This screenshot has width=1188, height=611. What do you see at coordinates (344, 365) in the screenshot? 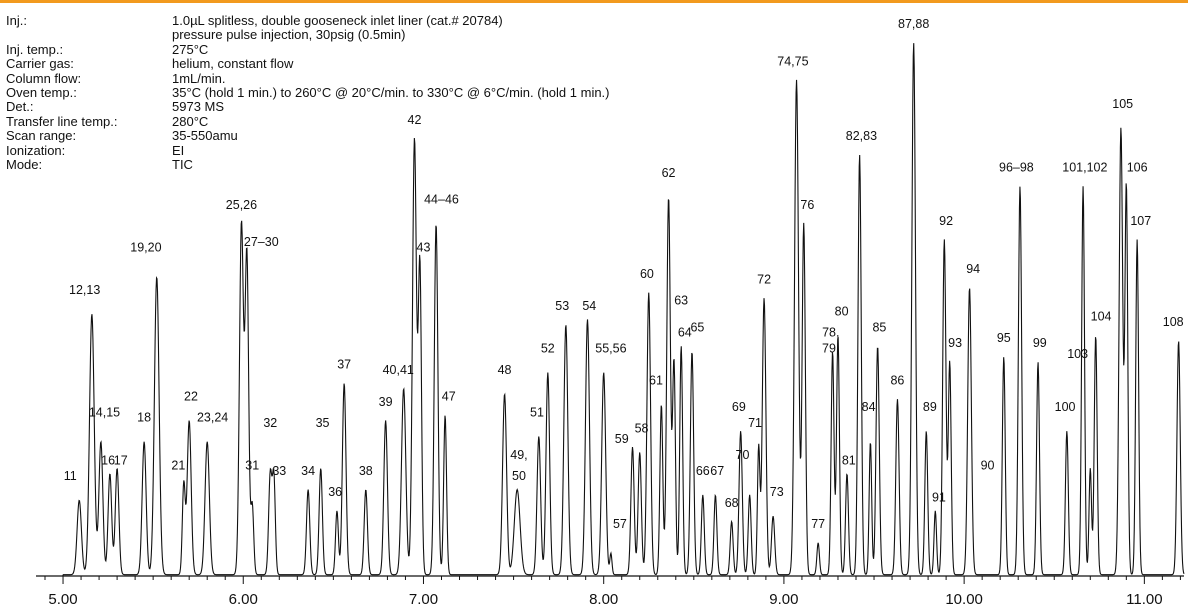
I see `peak-label: 37` at bounding box center [344, 365].